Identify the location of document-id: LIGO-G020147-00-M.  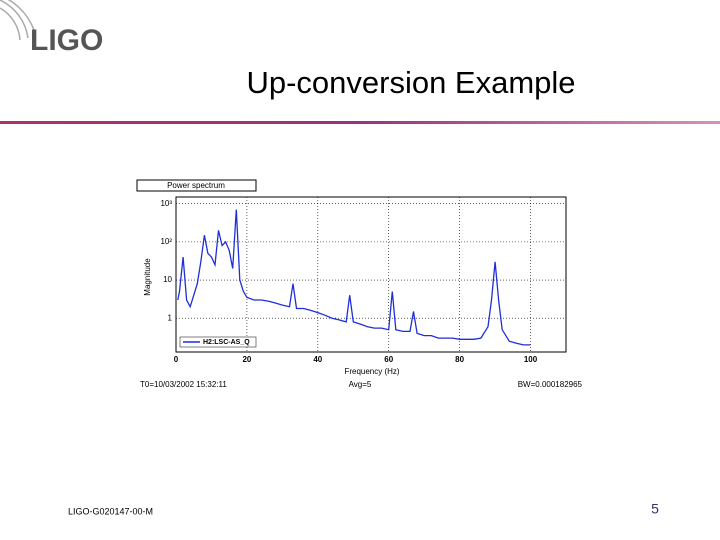
(110, 511).